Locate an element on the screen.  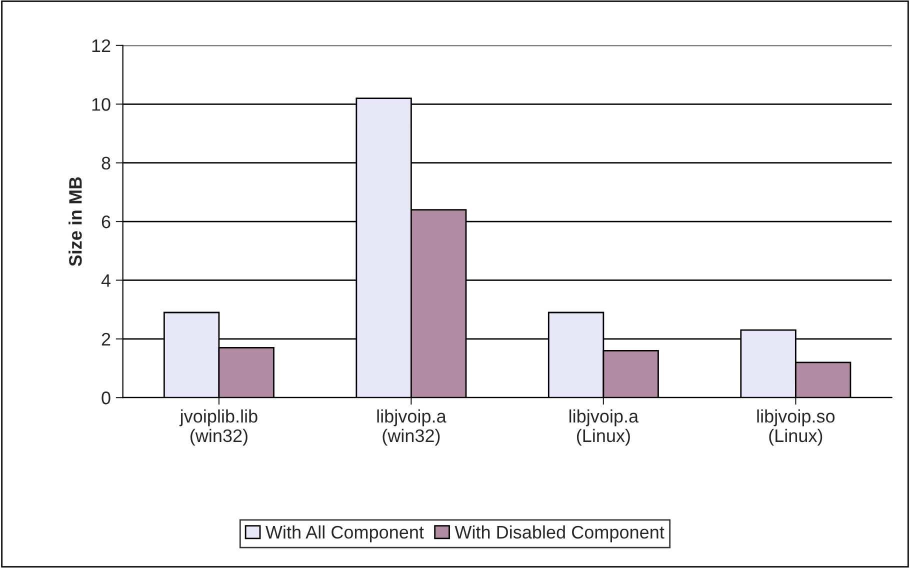
y-tick-label: 4 is located at coordinates (106, 280).